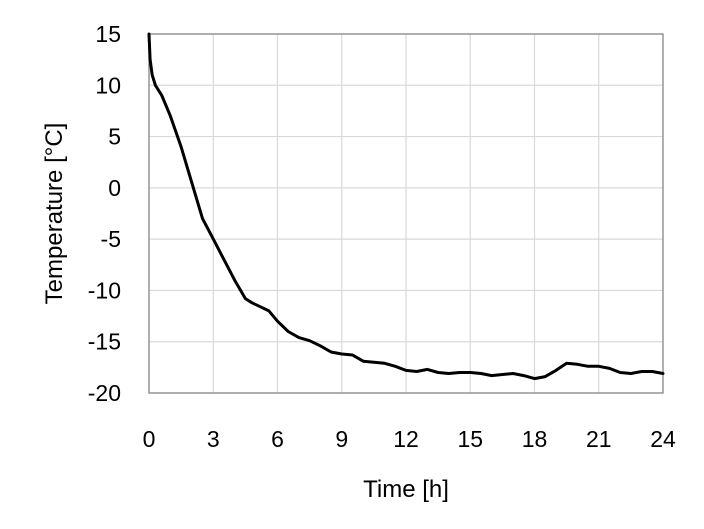 This screenshot has width=704, height=529. I want to click on x-tick-label: 15, so click(470, 439).